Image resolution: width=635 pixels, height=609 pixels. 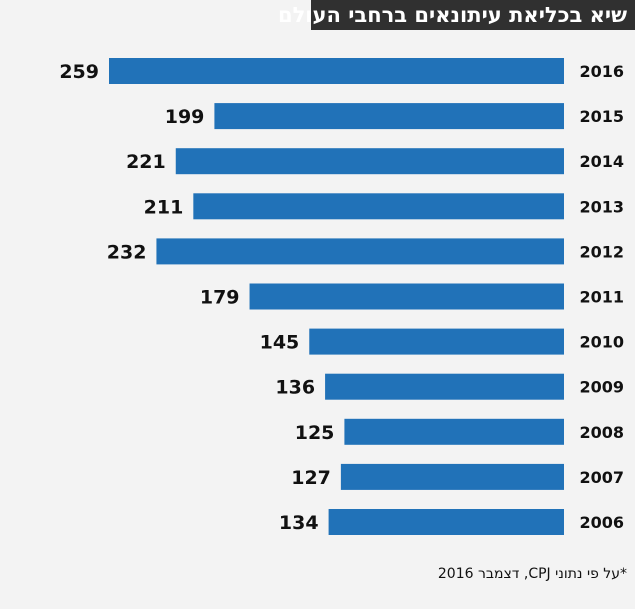 What do you see at coordinates (601, 116) in the screenshot?
I see `category-label-2015: 2015` at bounding box center [601, 116].